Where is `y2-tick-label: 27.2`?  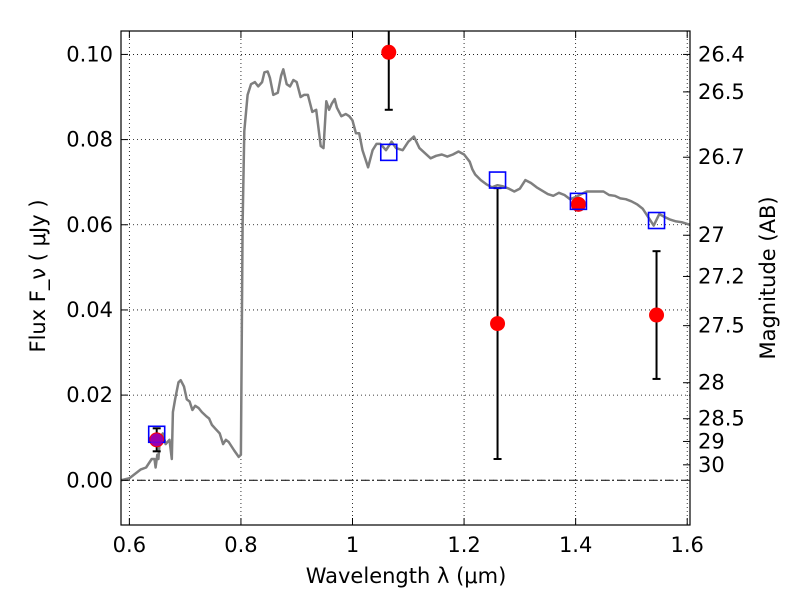
y2-tick-label: 27.2 is located at coordinates (721, 276).